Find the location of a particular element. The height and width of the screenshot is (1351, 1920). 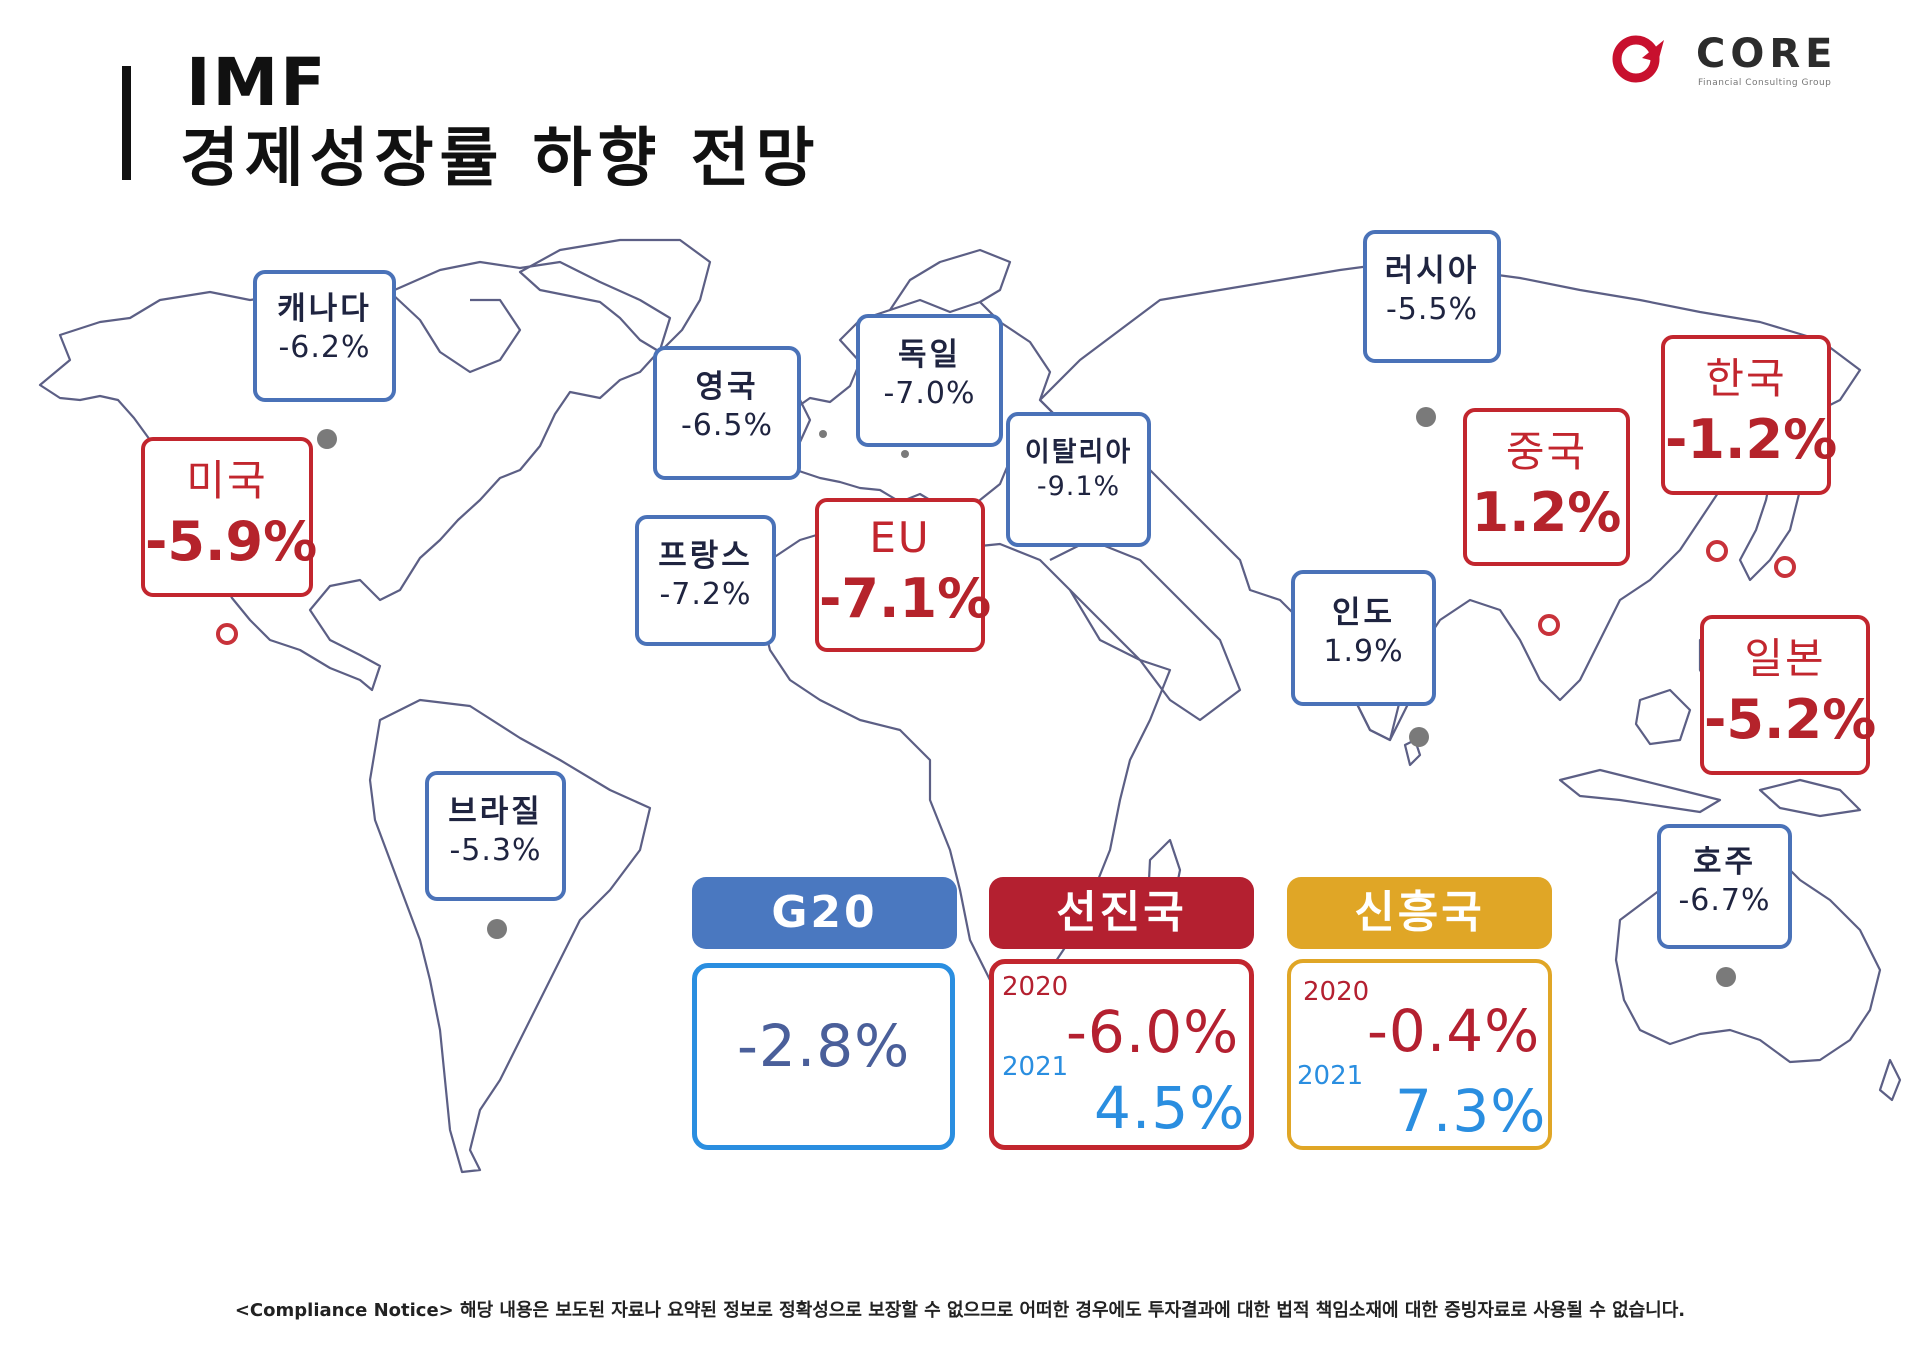

france-callout: 프랑스 -7.2% is located at coordinates (705, 580).